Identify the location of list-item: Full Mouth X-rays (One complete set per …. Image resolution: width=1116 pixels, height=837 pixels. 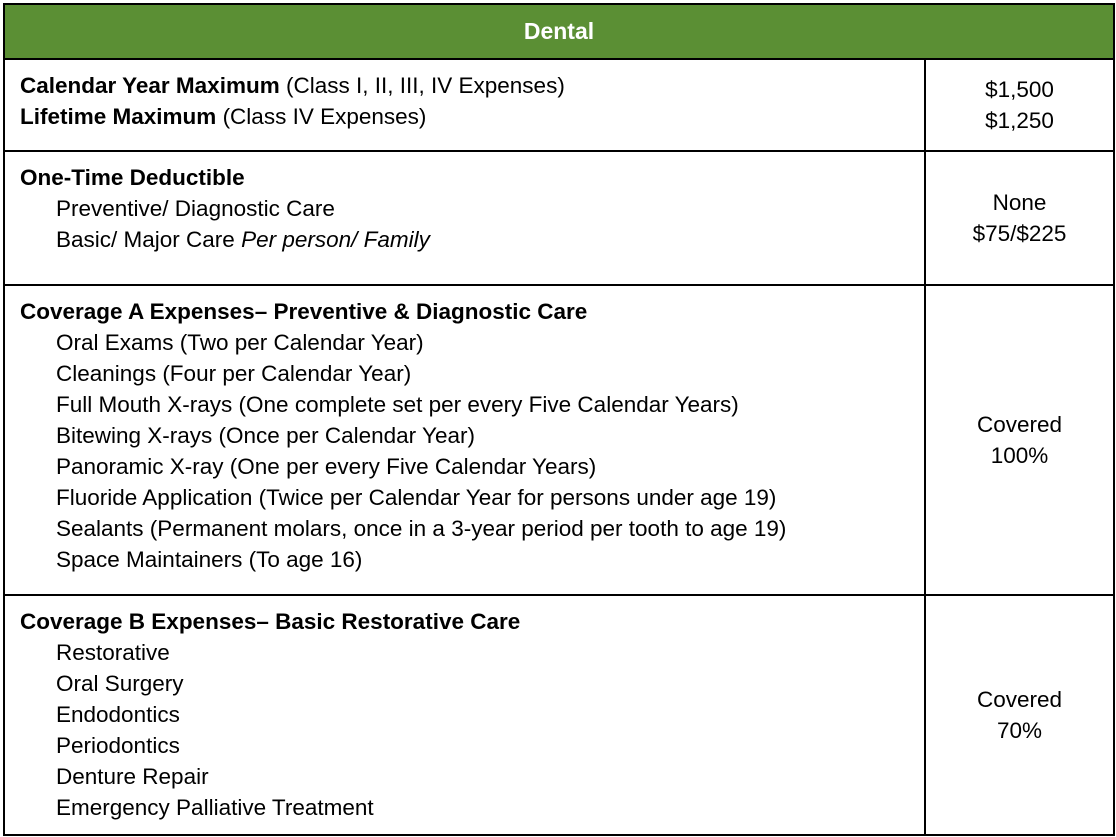
(397, 404).